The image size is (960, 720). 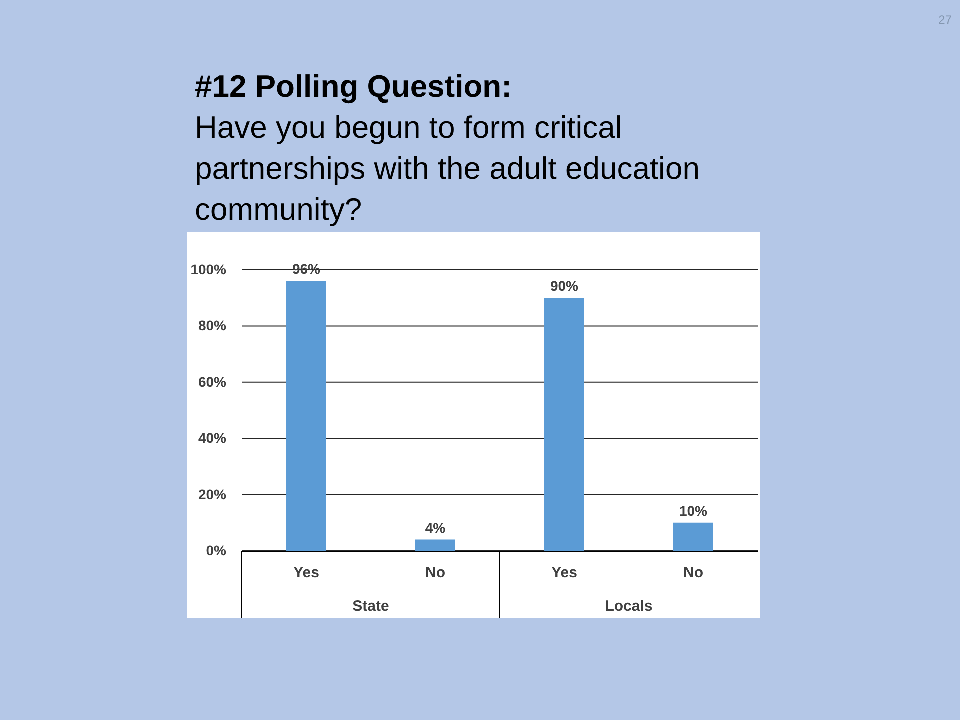 What do you see at coordinates (629, 606) in the screenshot?
I see `text: Locals` at bounding box center [629, 606].